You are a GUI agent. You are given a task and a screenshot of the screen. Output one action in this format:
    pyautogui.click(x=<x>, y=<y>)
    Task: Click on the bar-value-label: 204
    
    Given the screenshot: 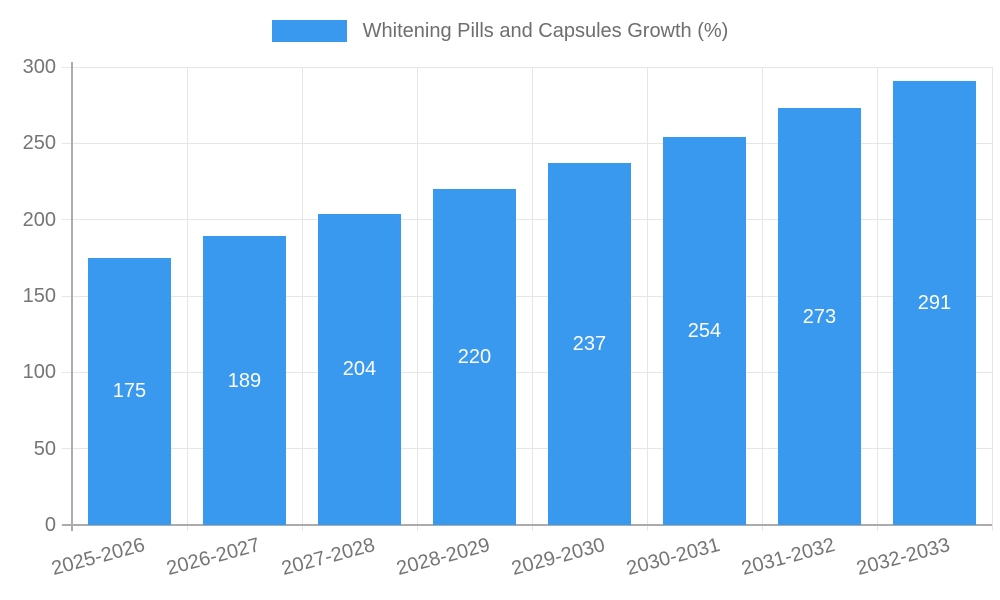 What is the action you would take?
    pyautogui.click(x=359, y=369)
    